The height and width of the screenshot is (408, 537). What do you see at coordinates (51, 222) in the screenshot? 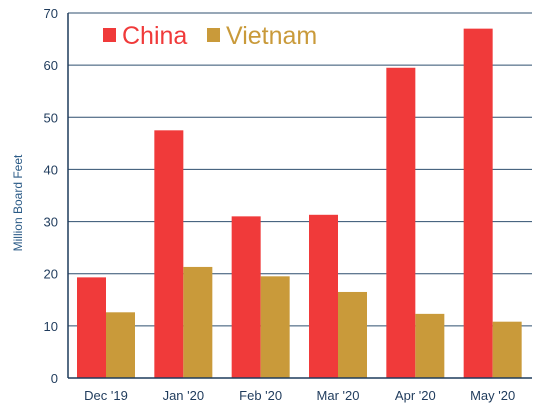
I see `y-tick-label: 30` at bounding box center [51, 222].